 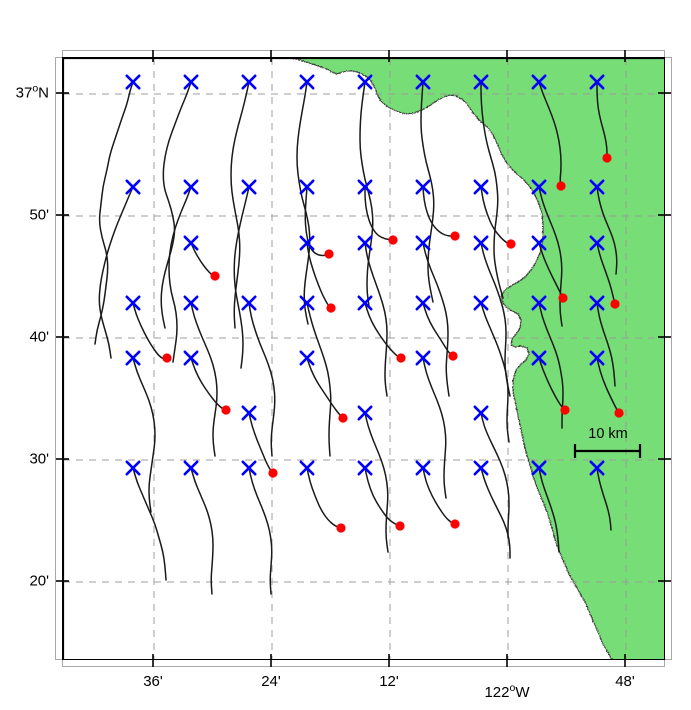 I want to click on frame-rule-right, so click(x=668, y=358).